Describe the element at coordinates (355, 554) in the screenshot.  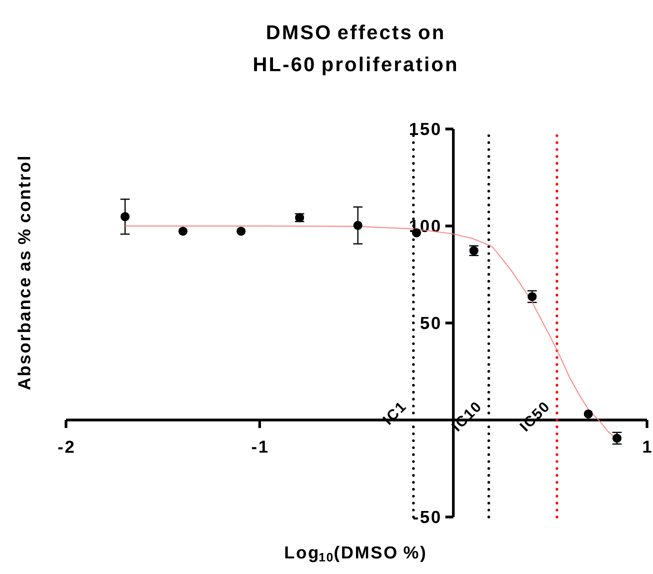
I see `x-axis-title: Log$_{10}$(DMSO %)` at that location.